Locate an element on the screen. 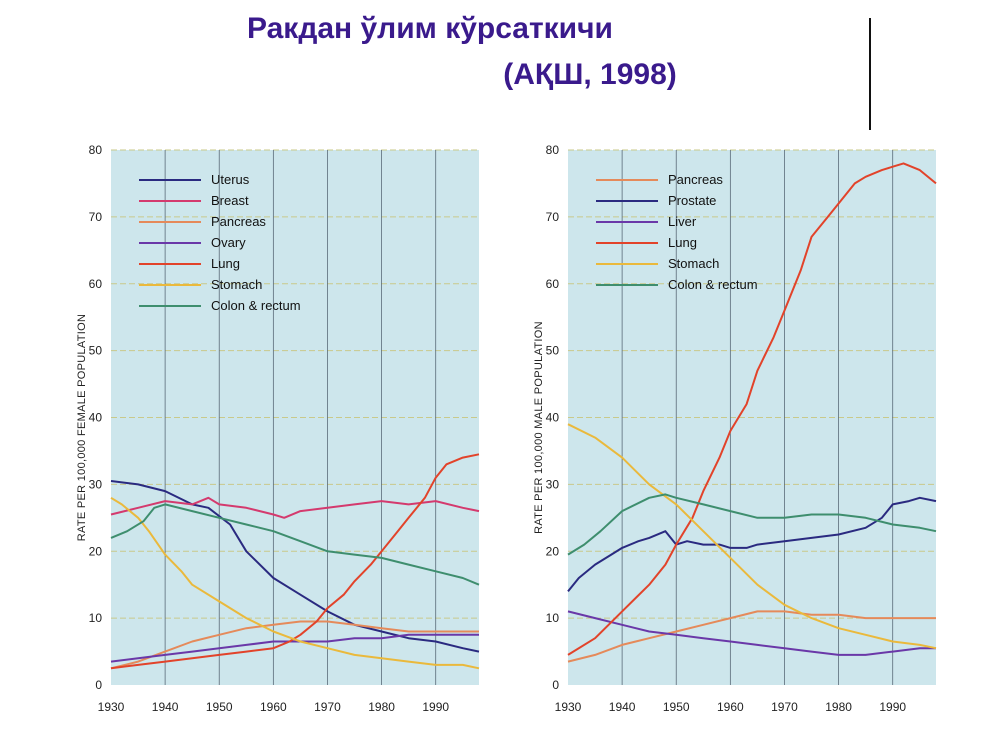  page-subtitle: (АҚШ, 1998) is located at coordinates (590, 74).